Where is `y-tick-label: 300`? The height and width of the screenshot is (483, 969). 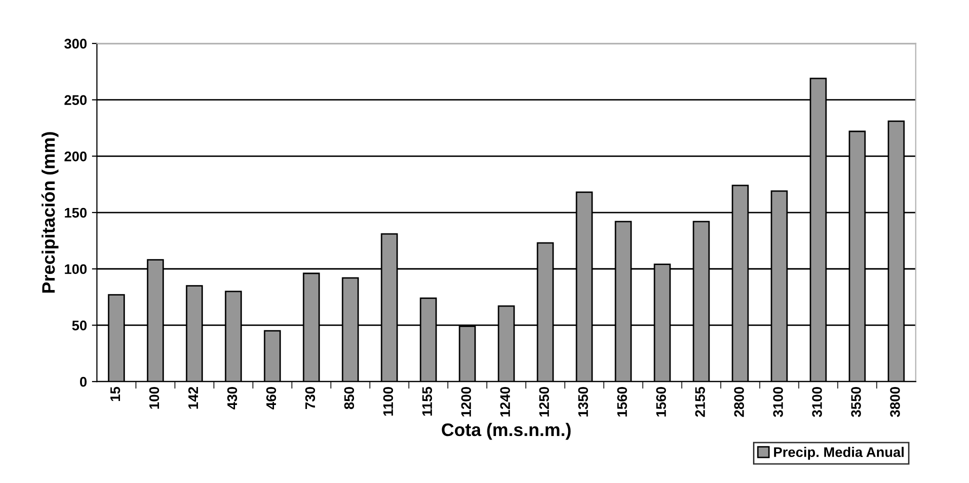 y-tick-label: 300 is located at coordinates (75, 43).